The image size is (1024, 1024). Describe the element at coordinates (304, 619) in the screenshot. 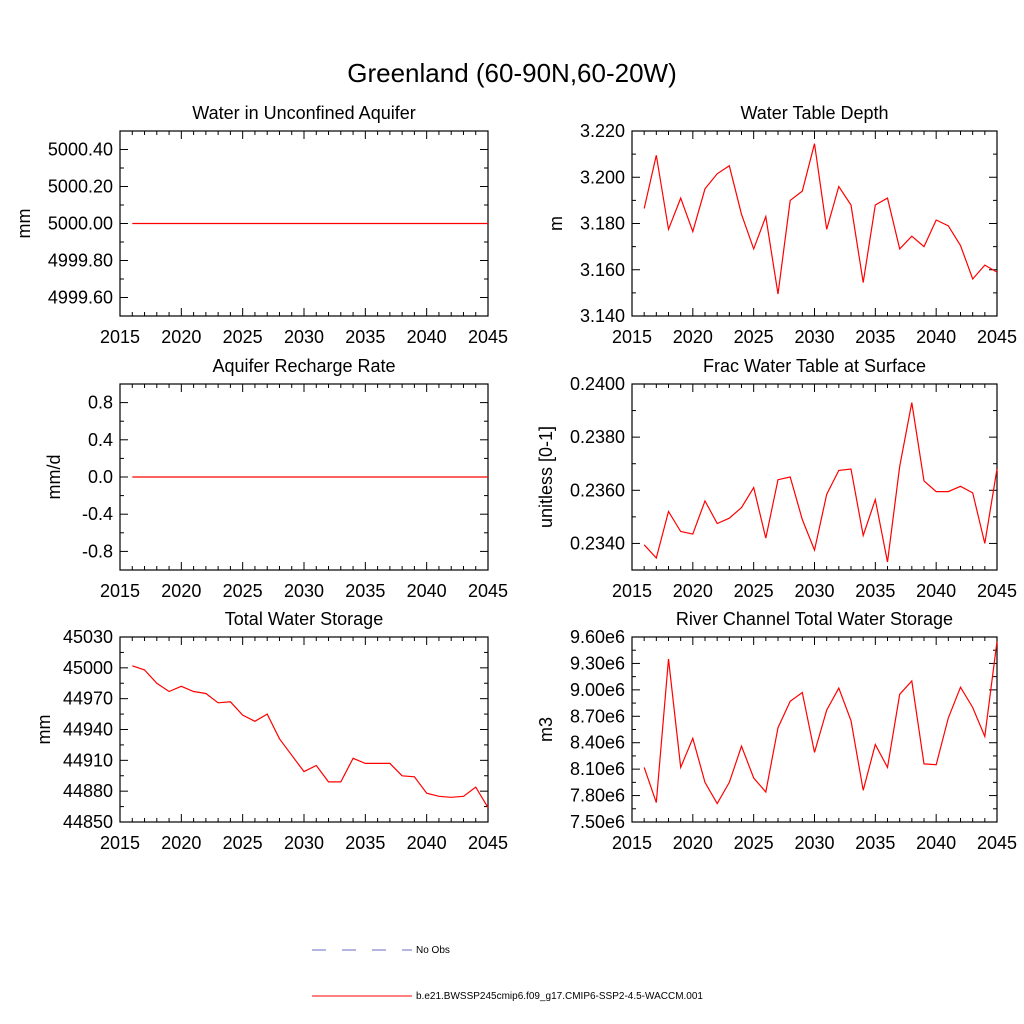

I see `chart-title: Total Water Storage` at that location.